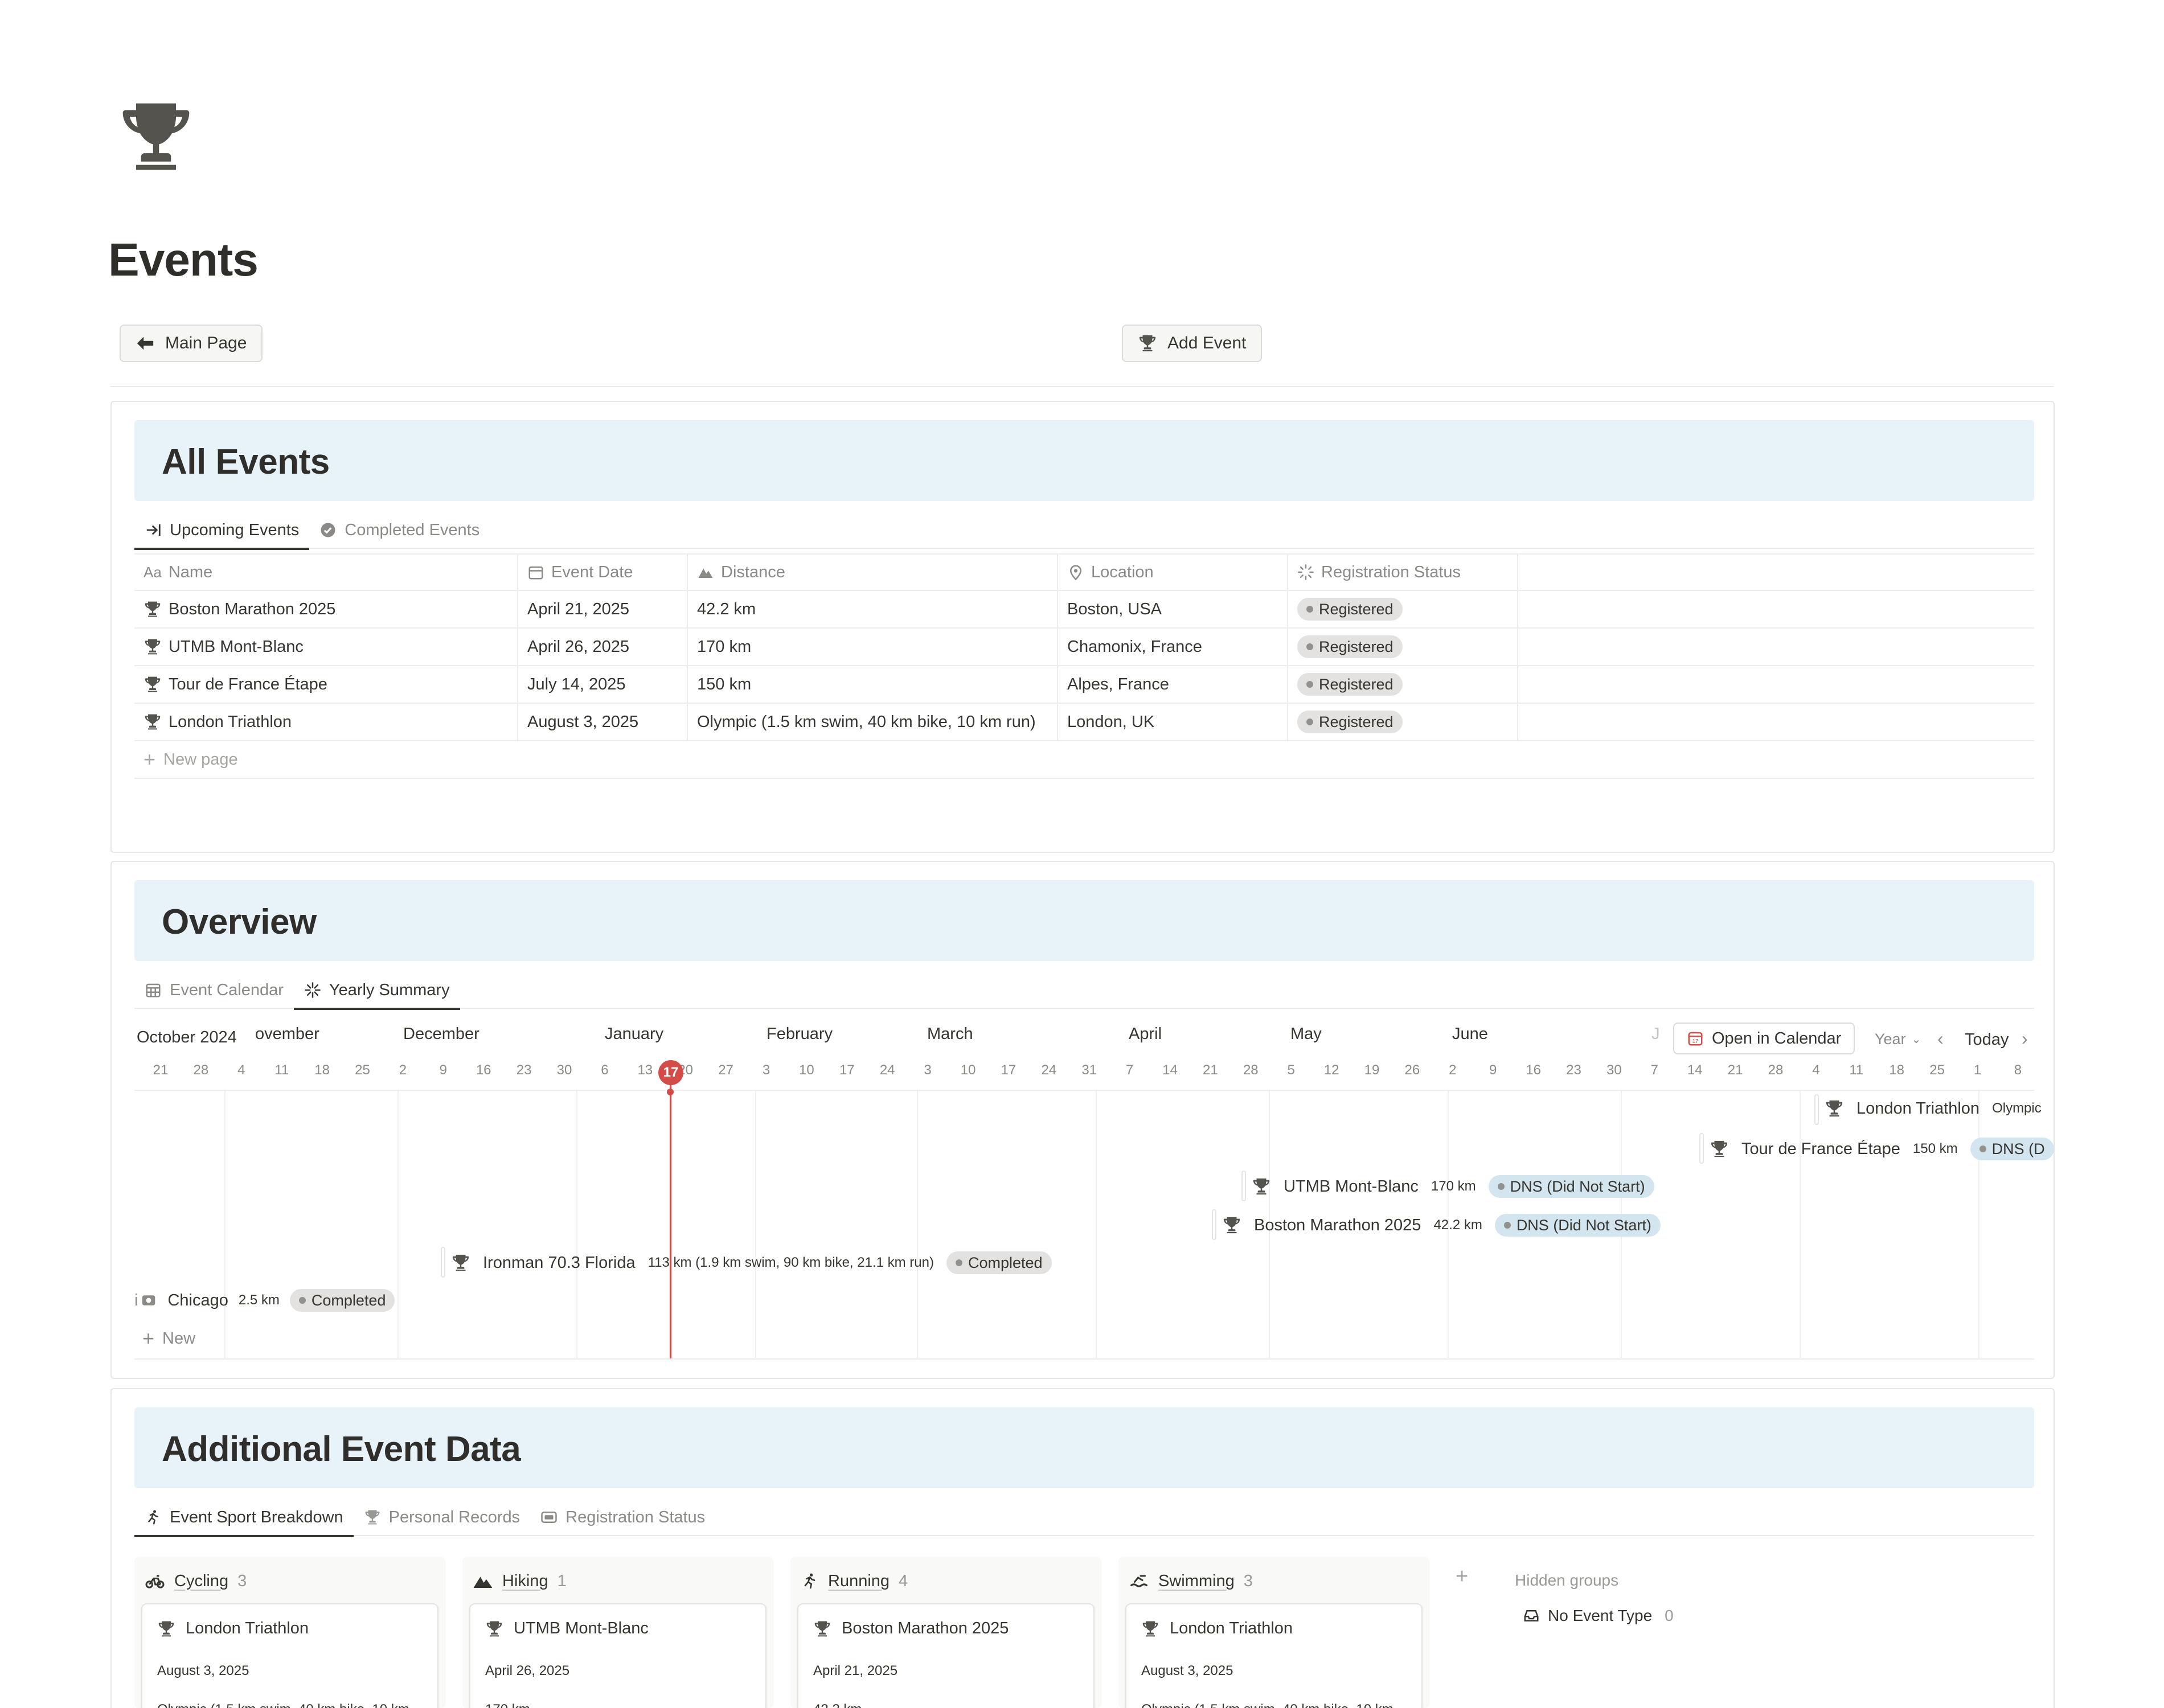 The height and width of the screenshot is (1708, 2164). I want to click on timeline-day-label: 21, so click(1210, 1070).